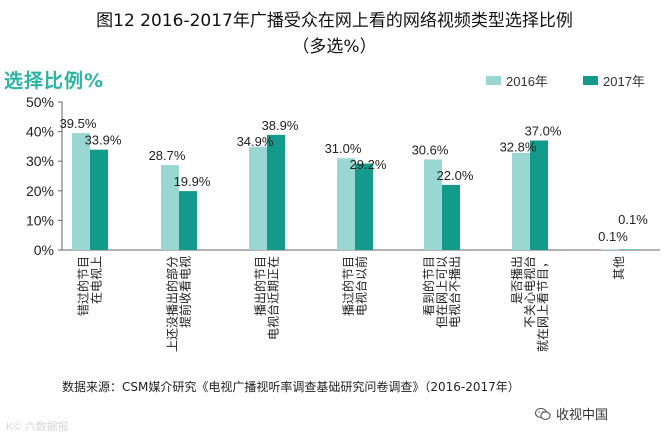  What do you see at coordinates (529, 292) in the screenshot?
I see `x-category-label: 不关心电视台` at bounding box center [529, 292].